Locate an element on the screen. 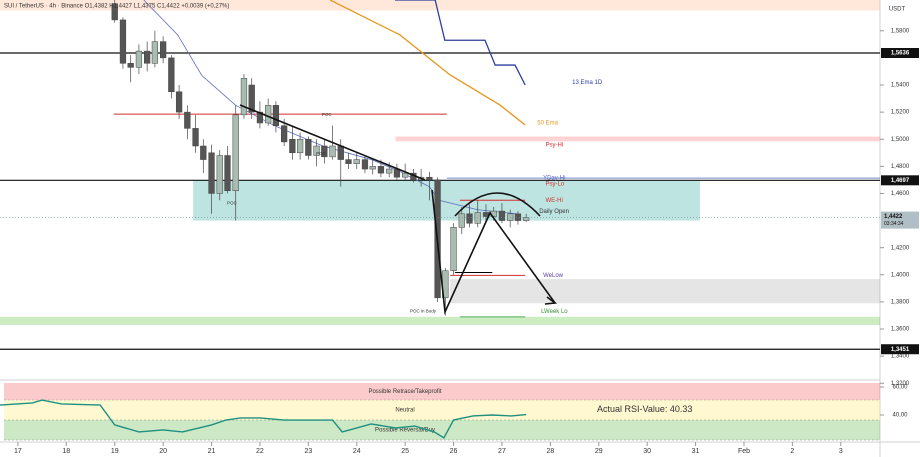 Image resolution: width=920 pixels, height=457 pixels. y-tick-label: 1,5800 is located at coordinates (900, 31).